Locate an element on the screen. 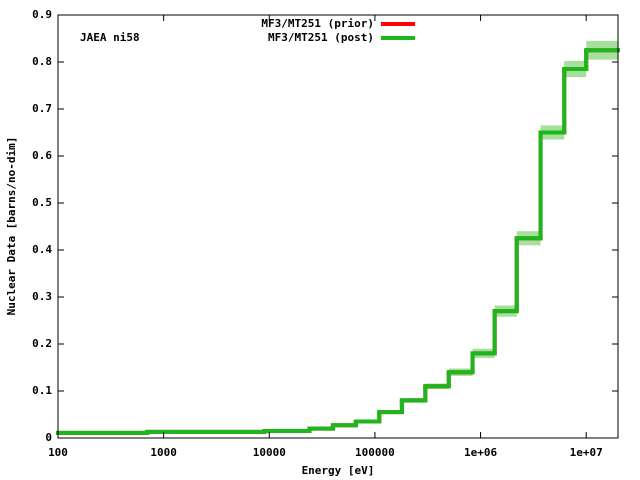 This screenshot has height=480, width=640. y-tick-label: 0.6 is located at coordinates (42, 155).